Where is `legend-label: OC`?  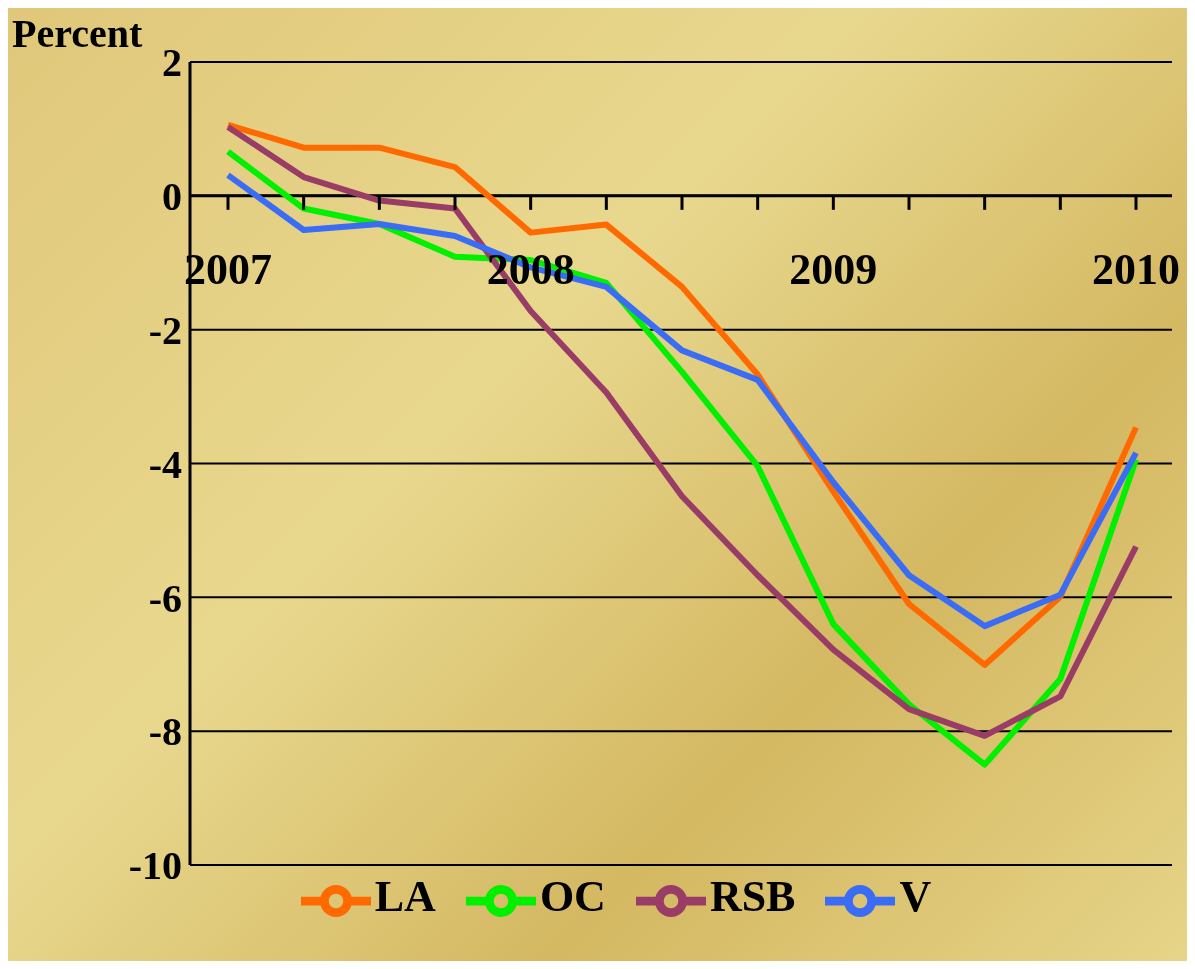 legend-label: OC is located at coordinates (572, 897).